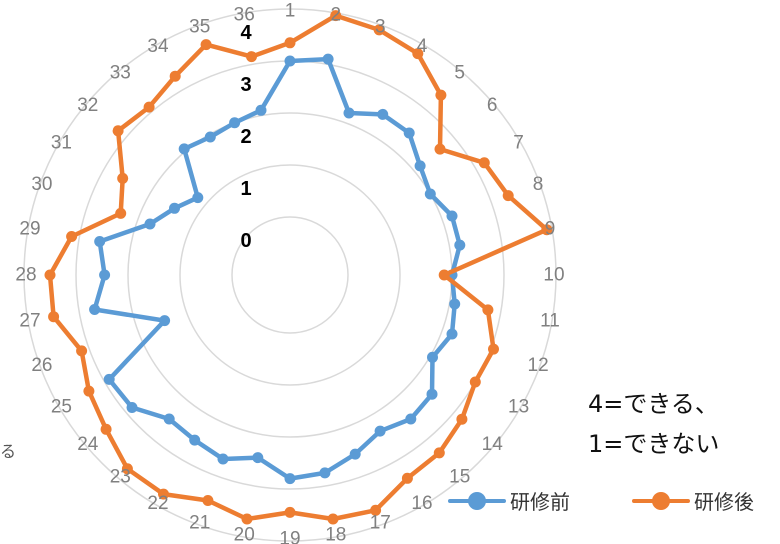  Describe the element at coordinates (157, 503) in the screenshot. I see `category-label-22: 22` at that location.